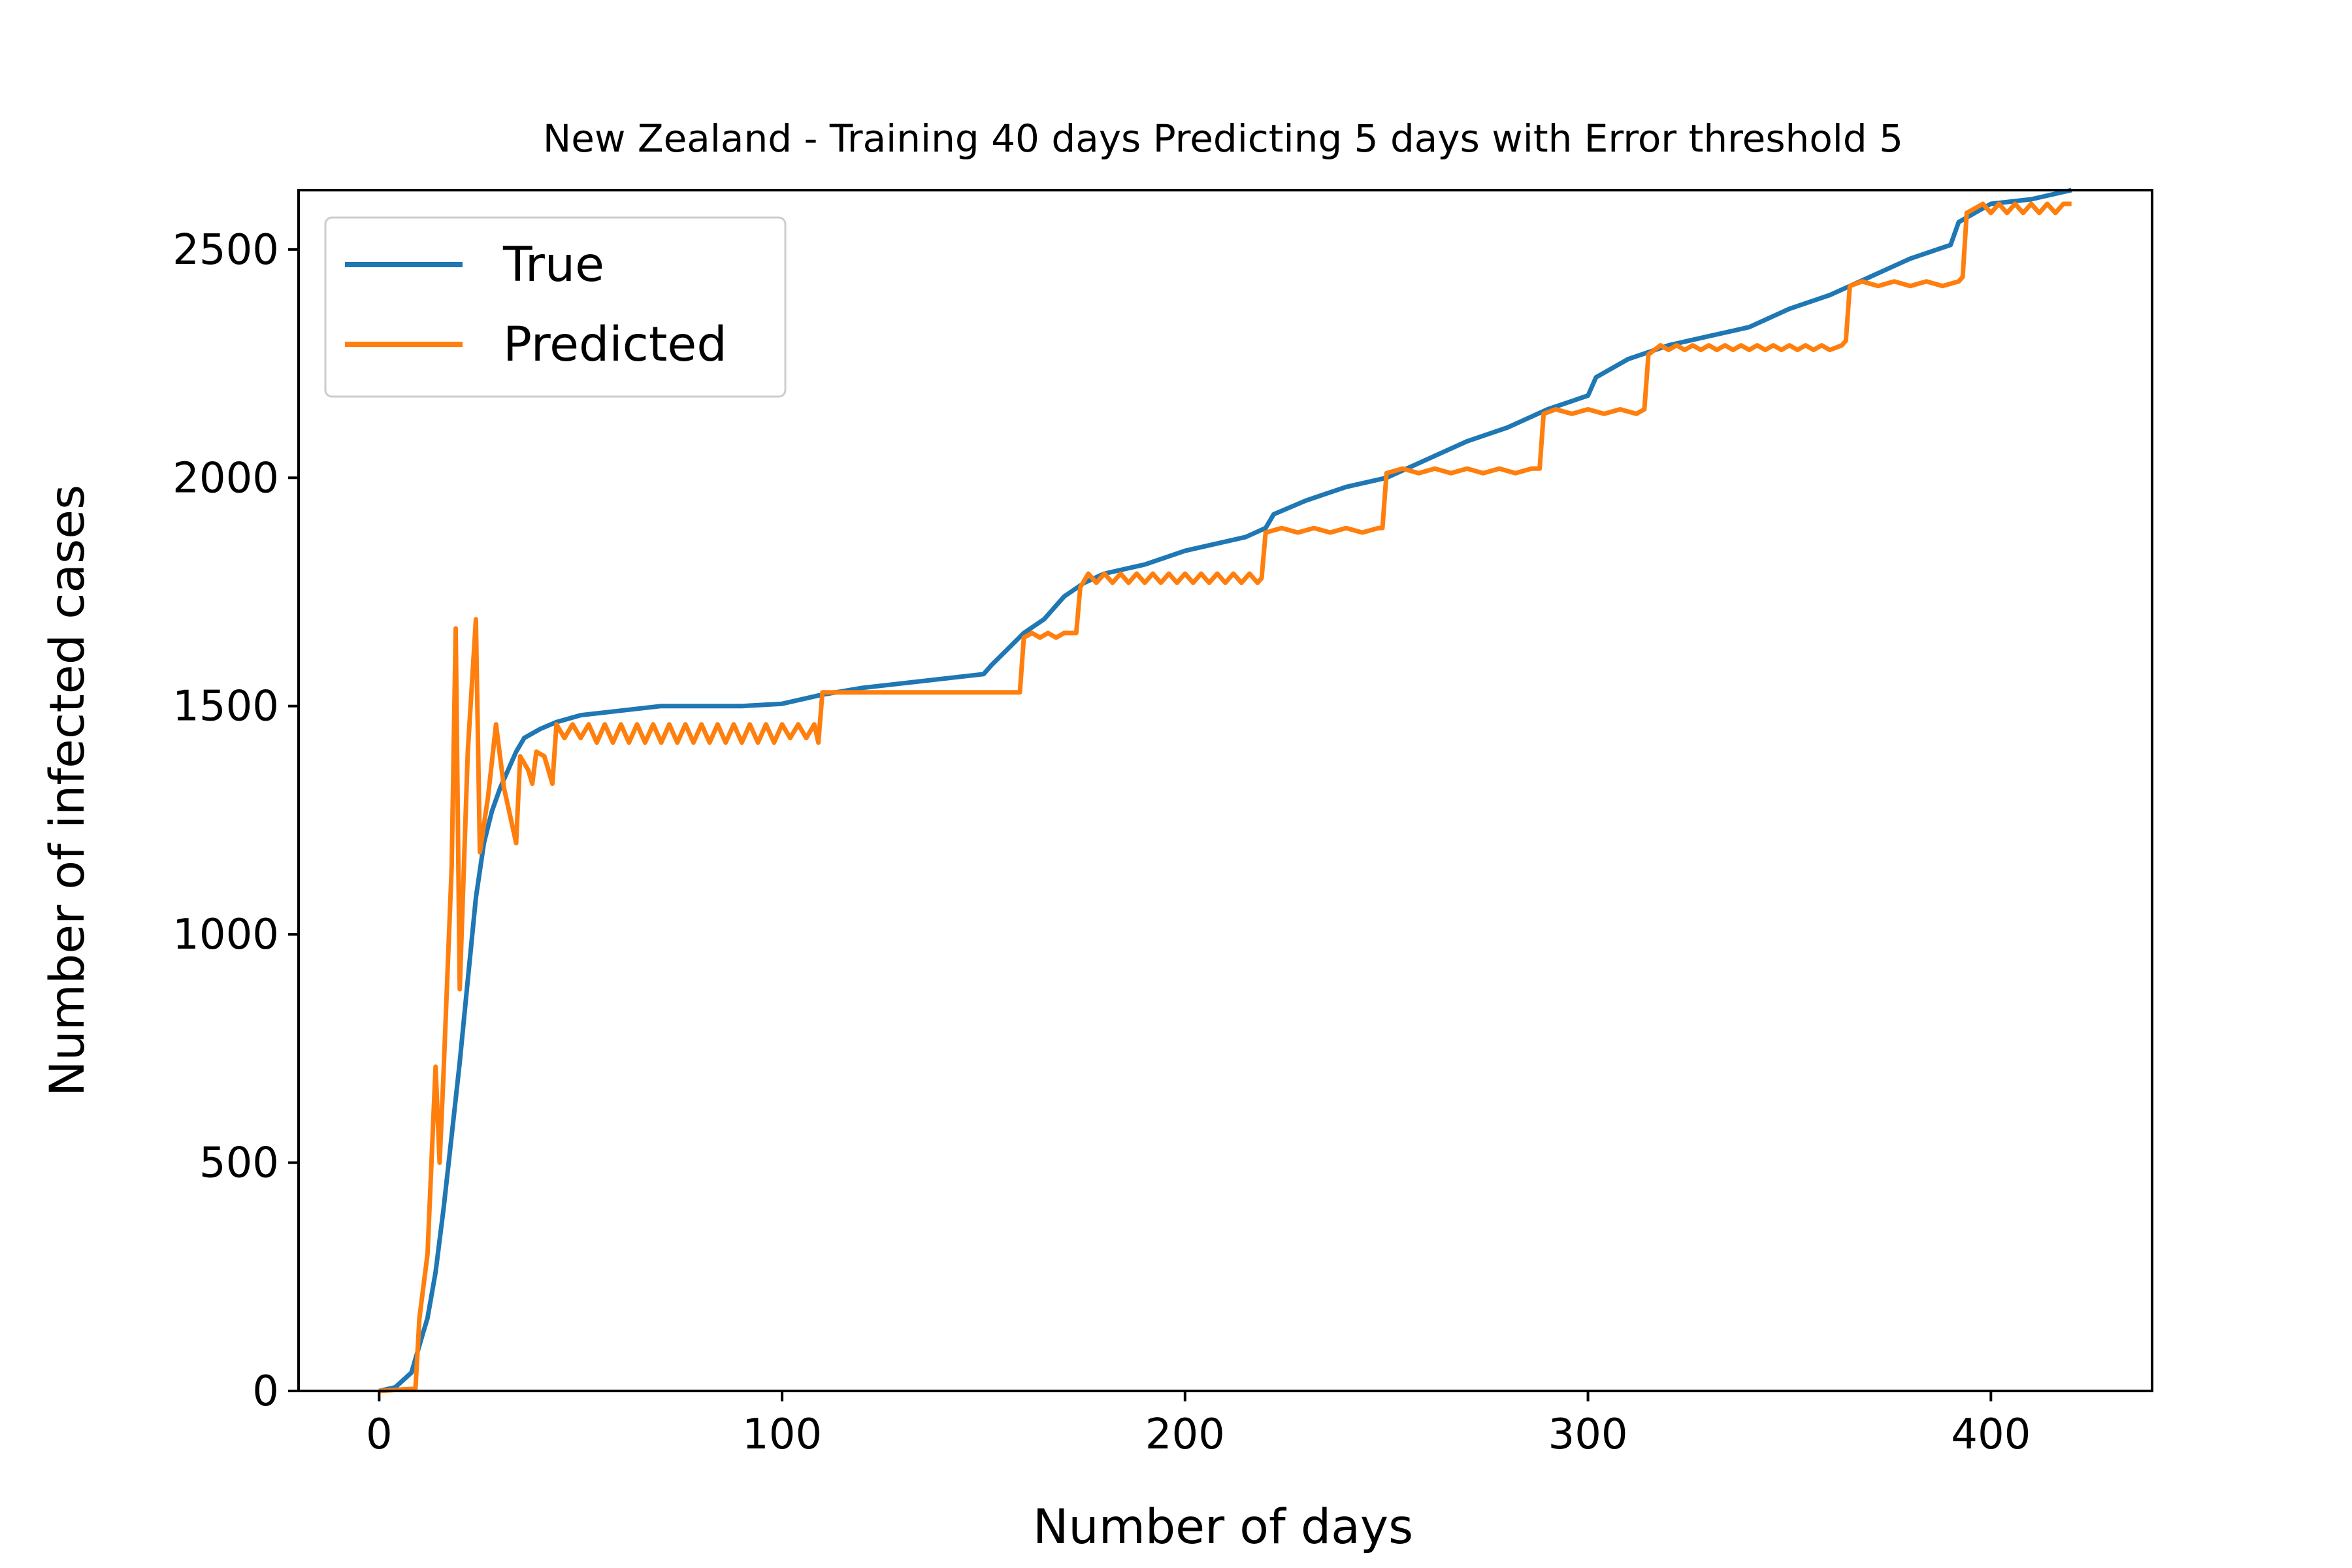  Describe the element at coordinates (553, 265) in the screenshot. I see `legend-label-true: True` at that location.